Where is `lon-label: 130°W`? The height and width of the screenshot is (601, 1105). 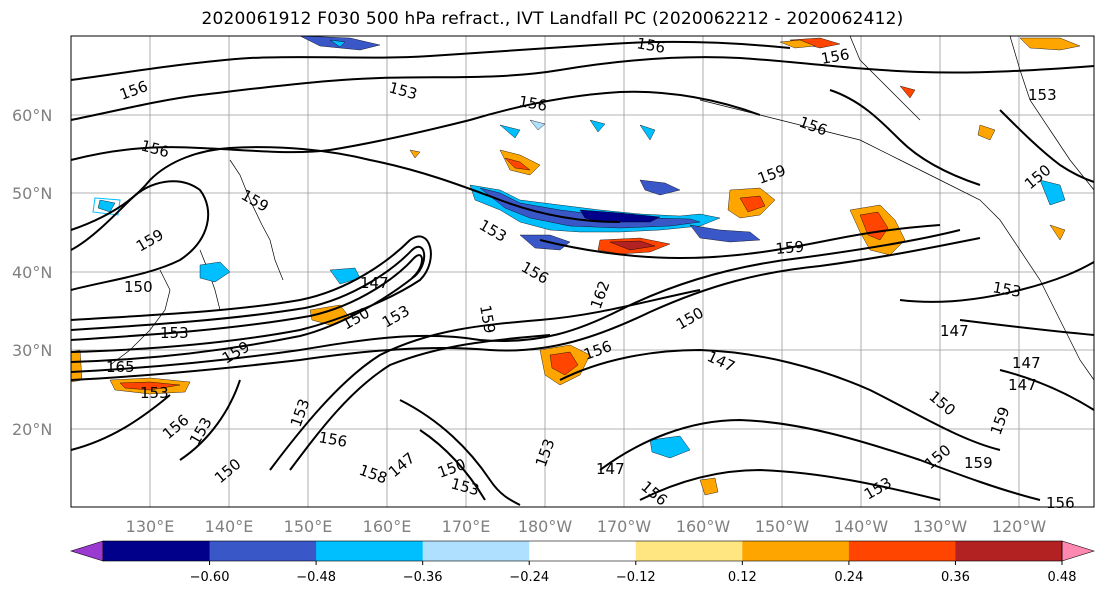
lon-label: 130°W is located at coordinates (940, 526).